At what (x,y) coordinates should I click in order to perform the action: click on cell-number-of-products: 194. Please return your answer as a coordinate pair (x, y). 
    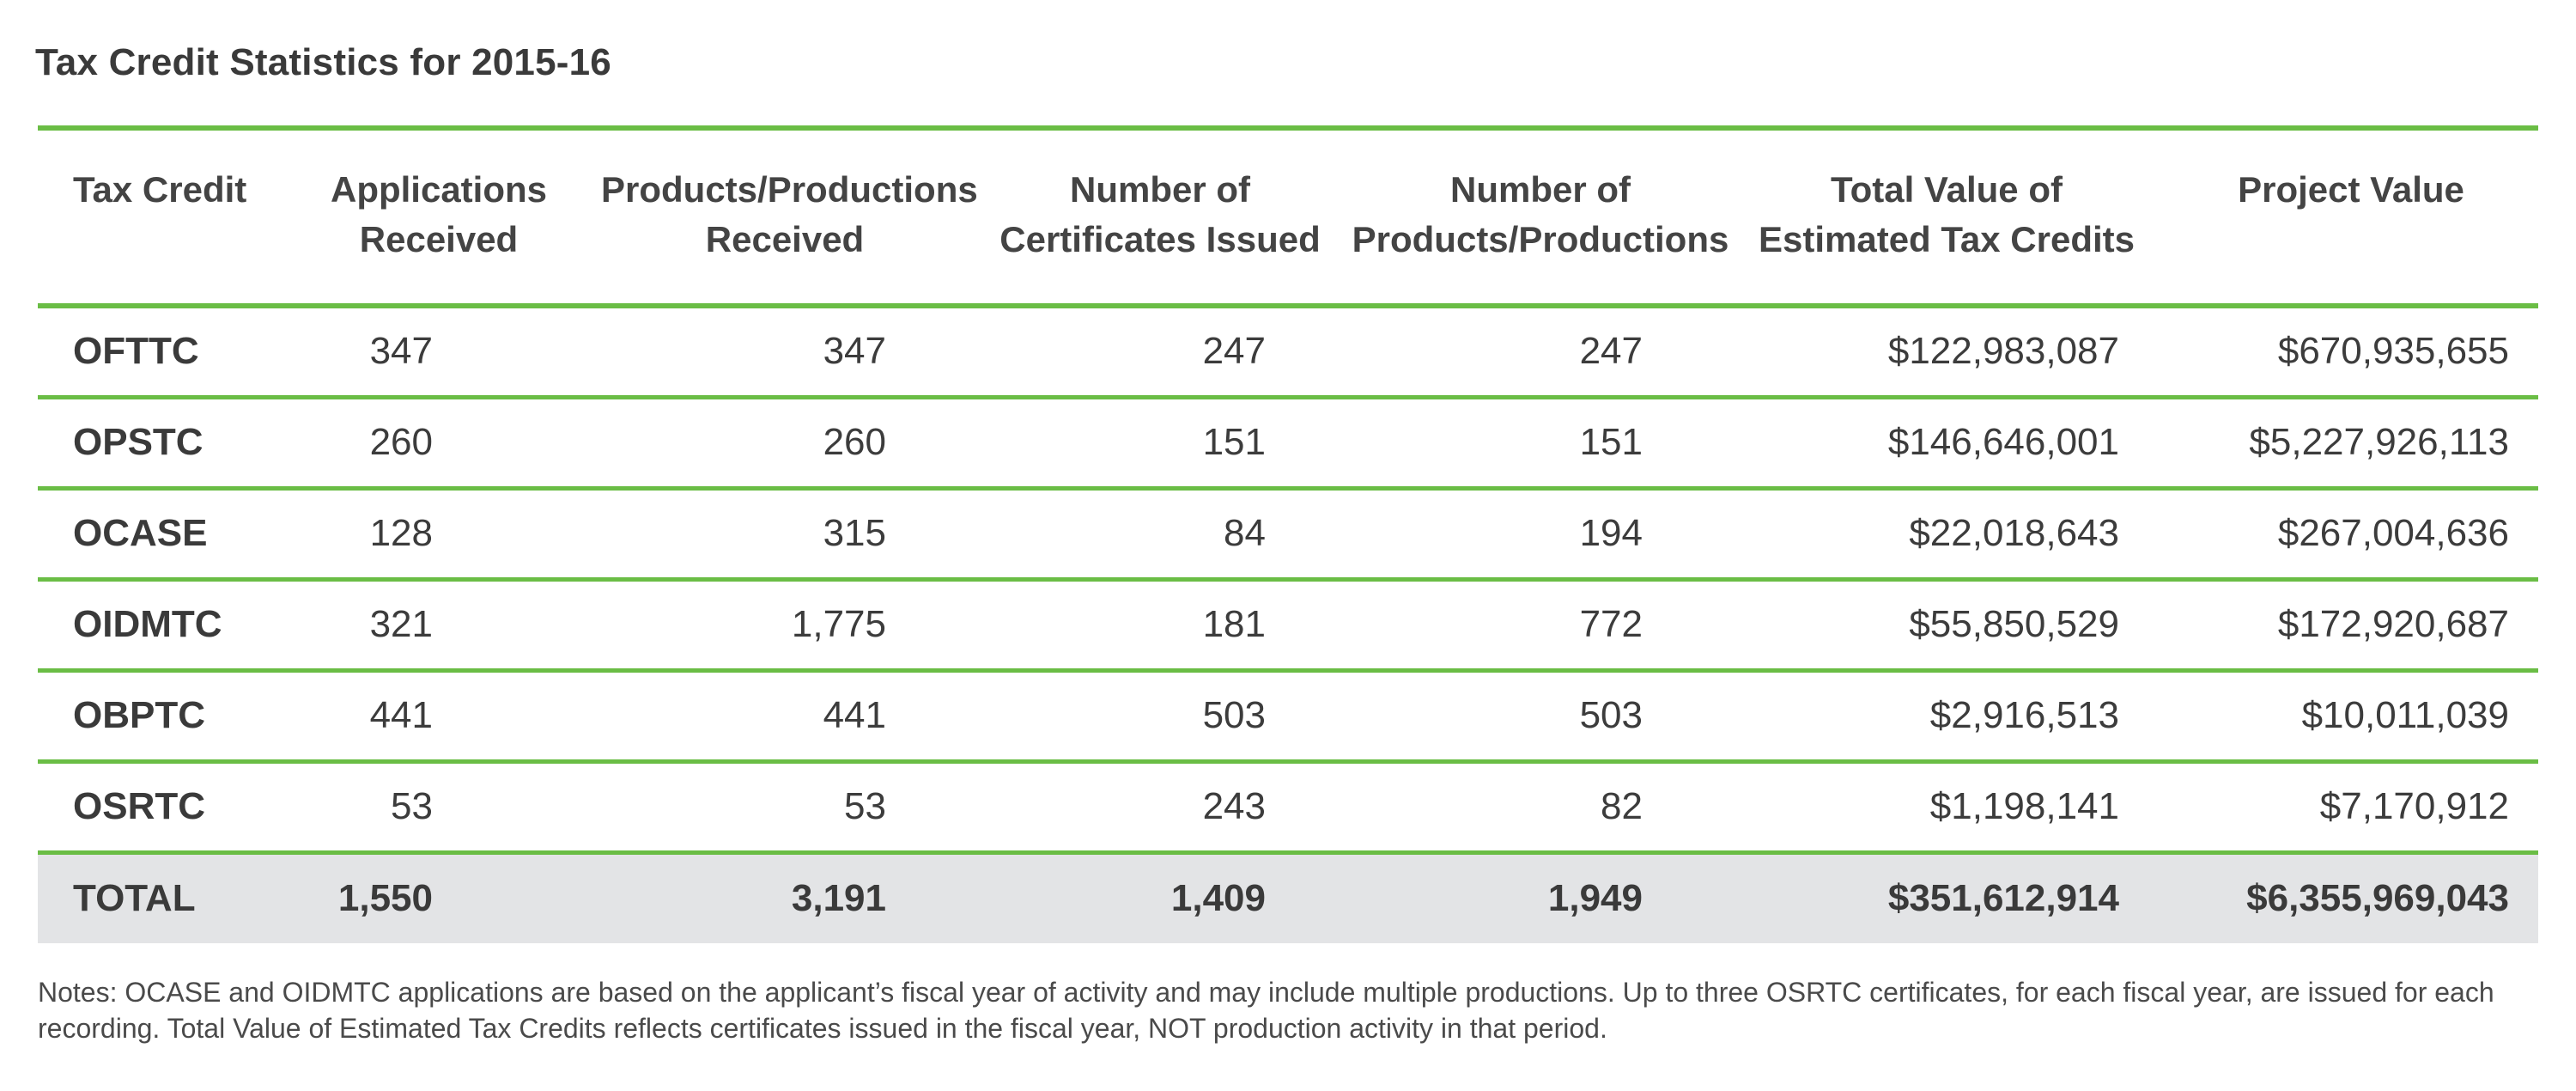
    Looking at the image, I should click on (1540, 535).